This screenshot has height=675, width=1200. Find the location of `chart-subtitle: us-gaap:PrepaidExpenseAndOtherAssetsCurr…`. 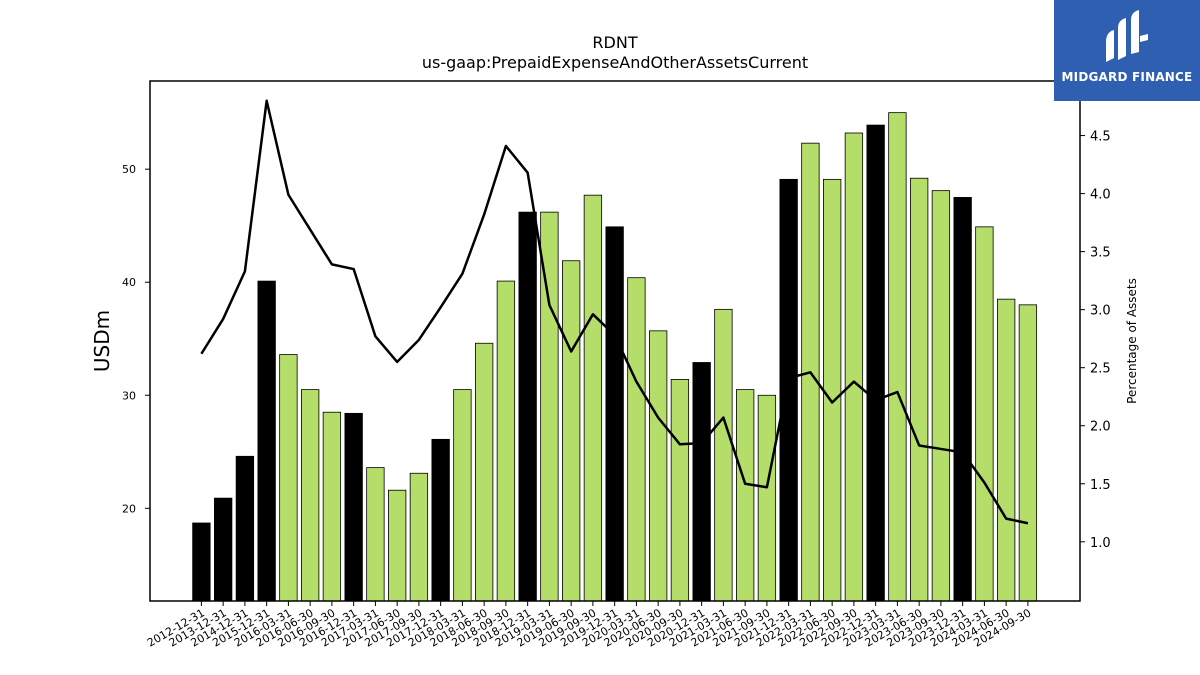

chart-subtitle: us-gaap:PrepaidExpenseAndOtherAssetsCurr… is located at coordinates (615, 62).